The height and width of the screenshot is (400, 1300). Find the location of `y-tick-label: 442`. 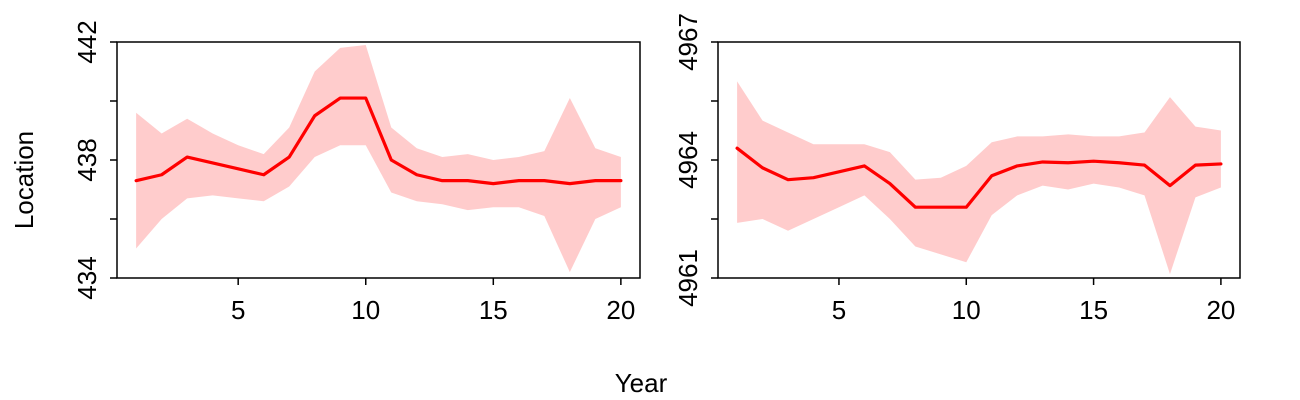

y-tick-label: 442 is located at coordinates (87, 41).